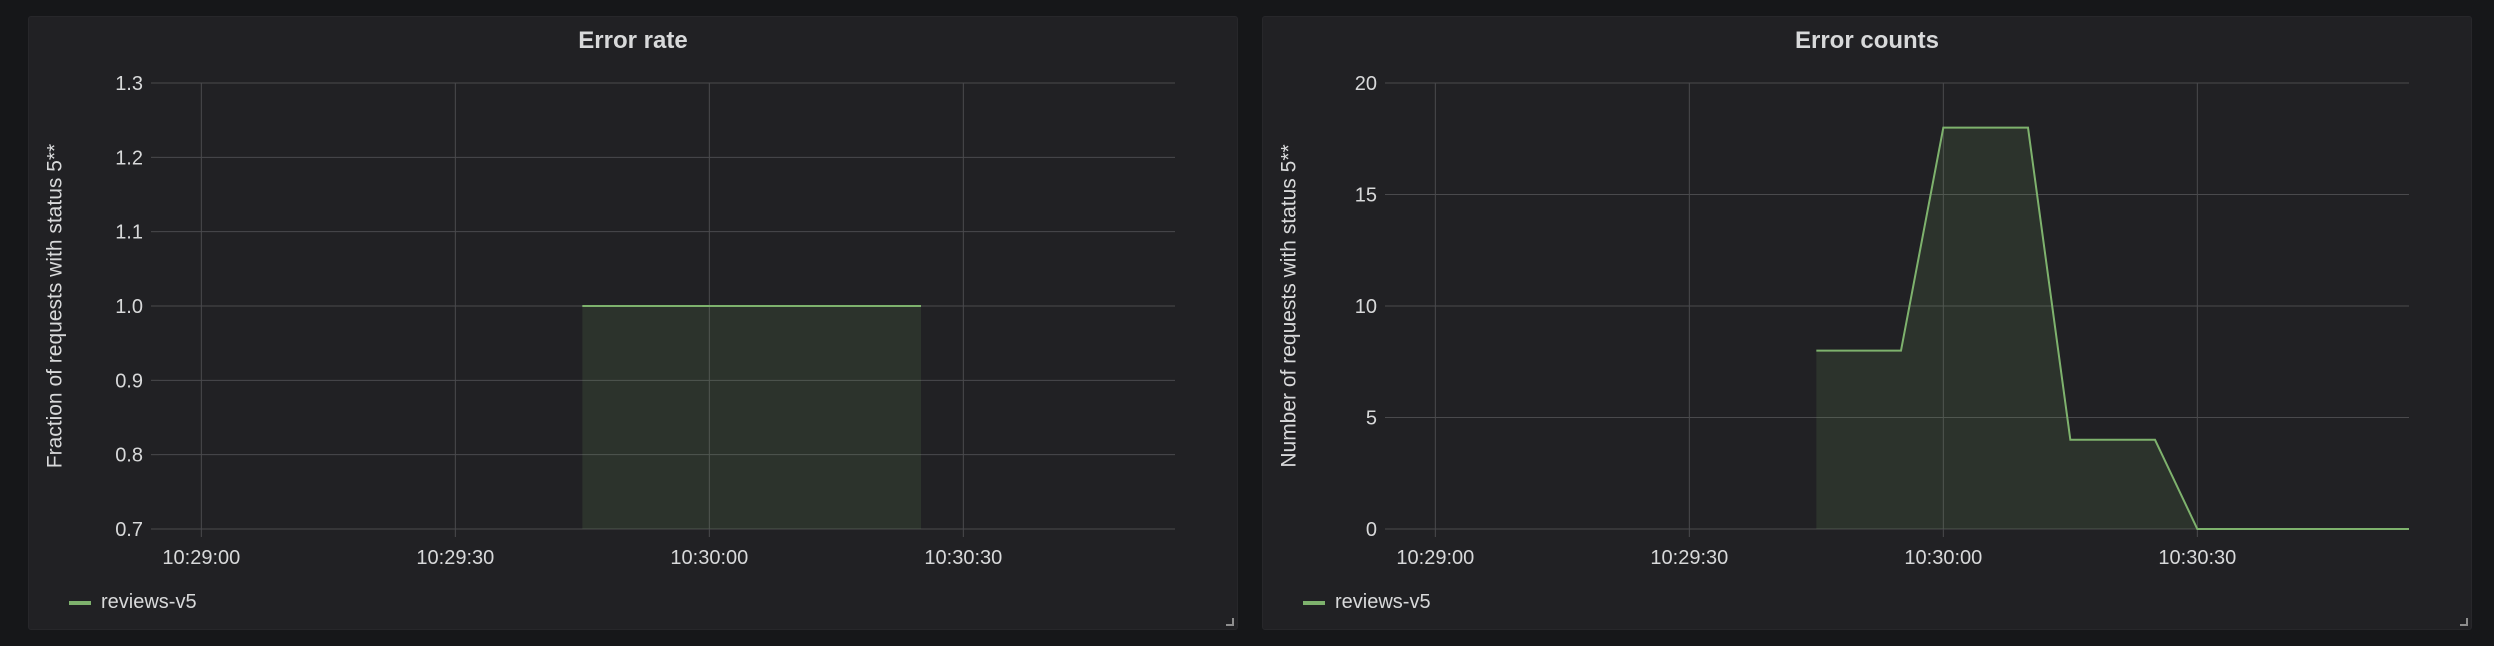 The image size is (2494, 646). Describe the element at coordinates (633, 40) in the screenshot. I see `panel-title: Error rate` at that location.